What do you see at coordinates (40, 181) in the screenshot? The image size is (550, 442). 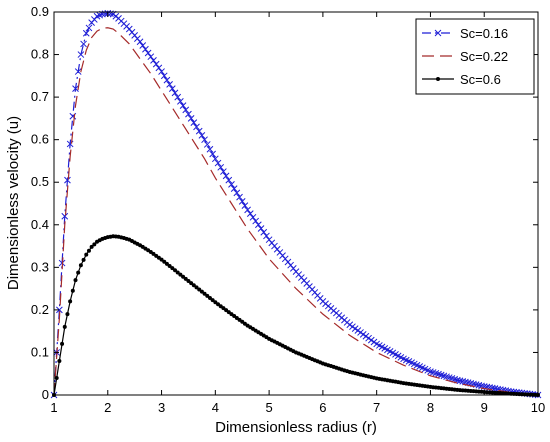 I see `y-tick-label: 0.5` at bounding box center [40, 181].